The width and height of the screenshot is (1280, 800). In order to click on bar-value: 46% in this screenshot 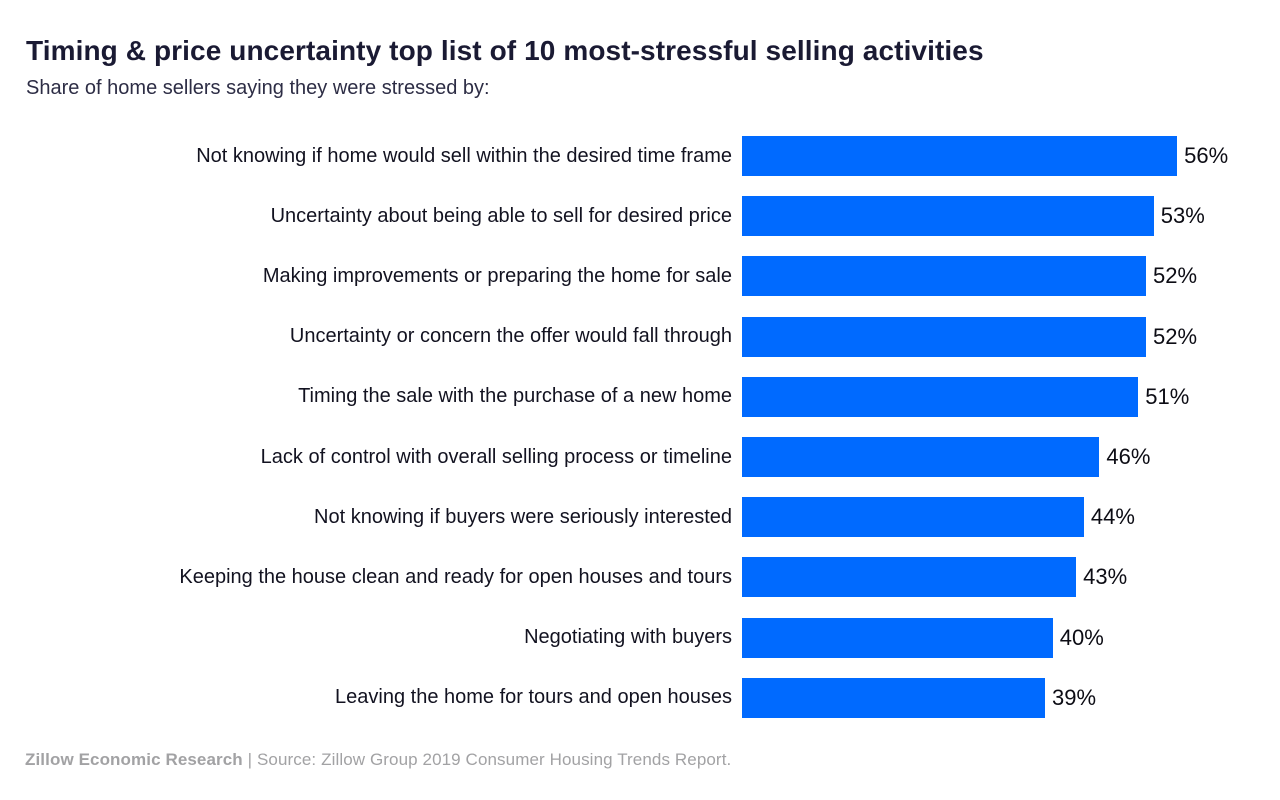, I will do `click(1128, 457)`.